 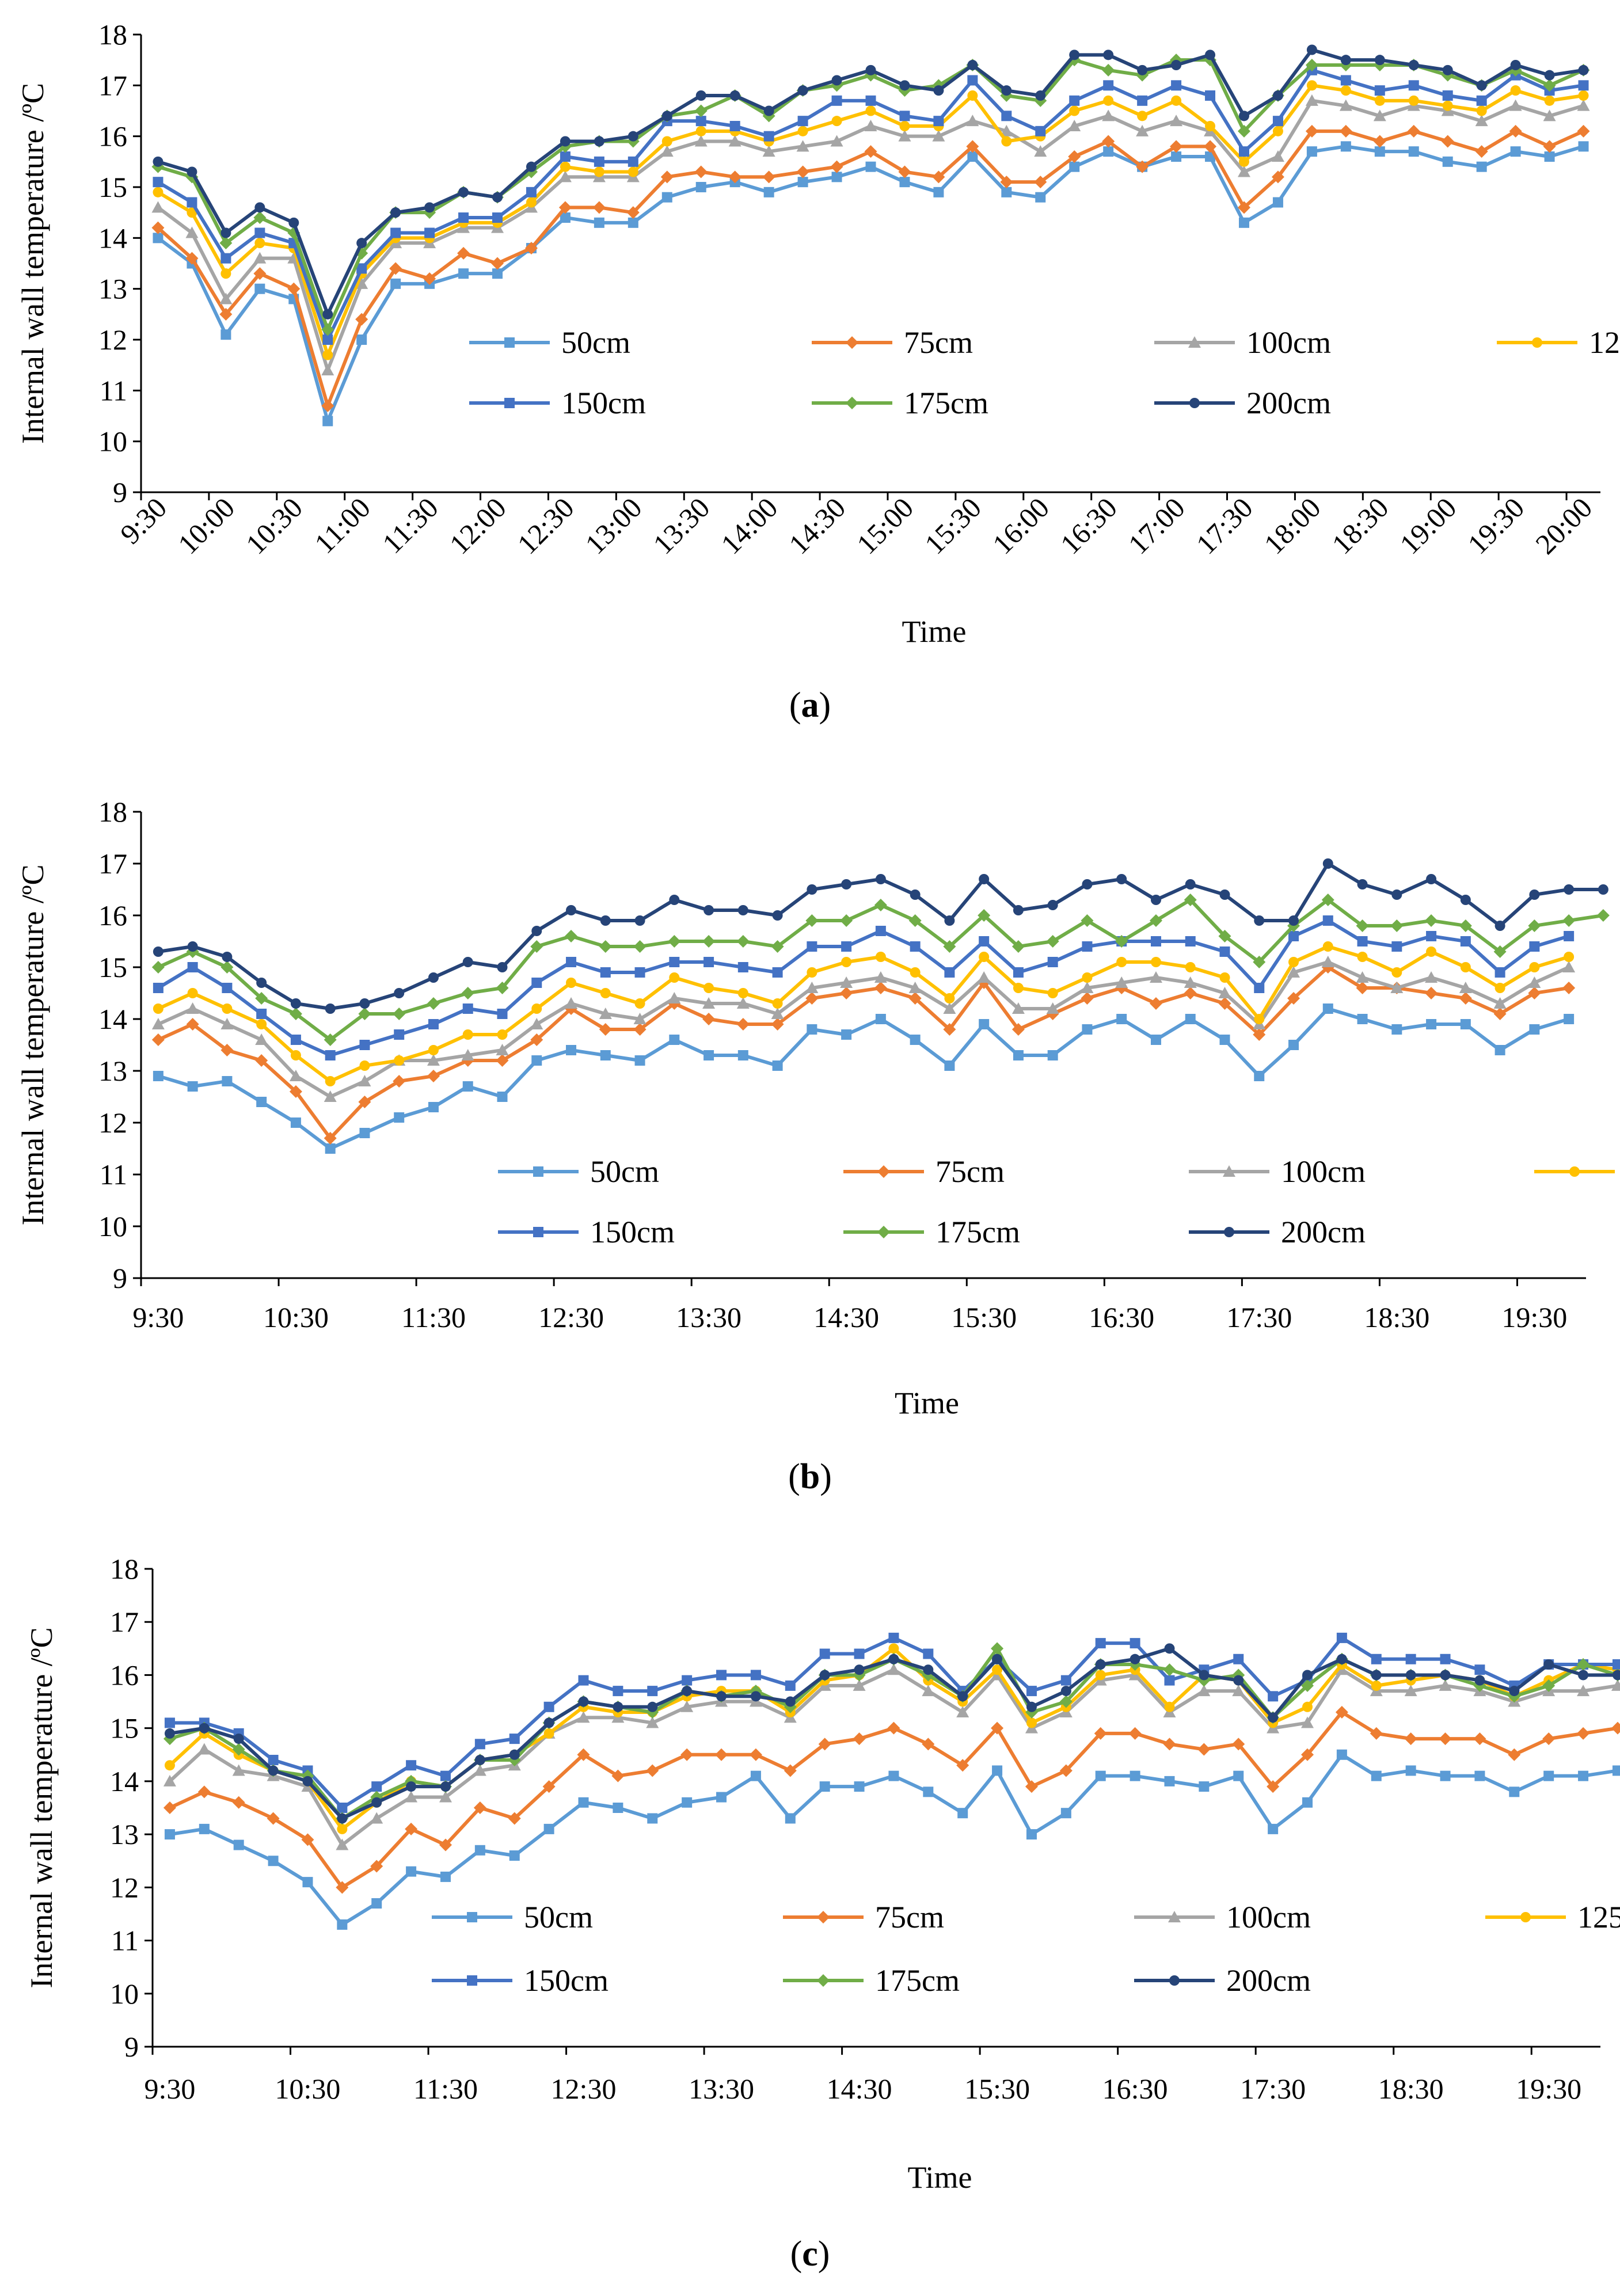 What do you see at coordinates (871, 1980) in the screenshot?
I see `legend-item-175cm: 175cm` at bounding box center [871, 1980].